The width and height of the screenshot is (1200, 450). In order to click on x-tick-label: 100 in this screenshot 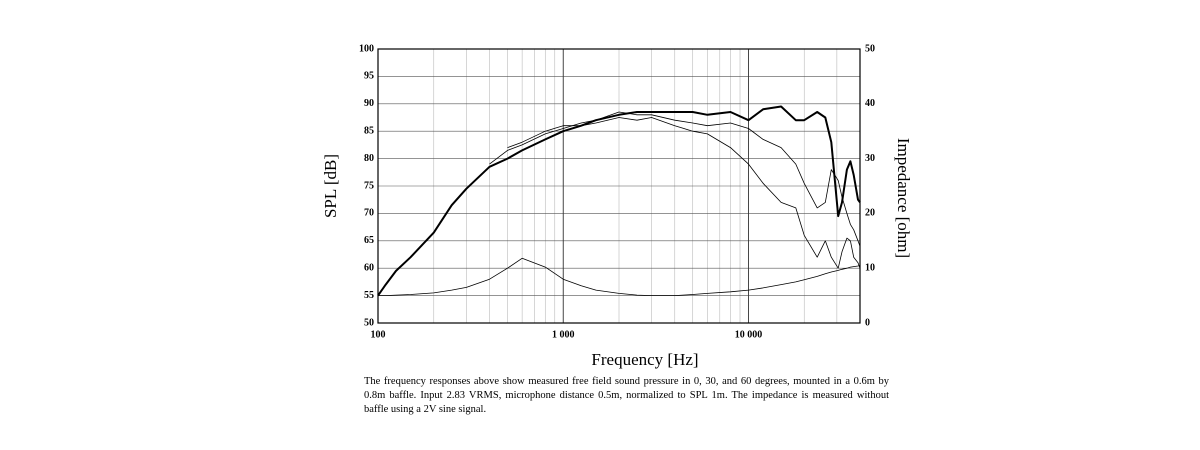, I will do `click(378, 334)`.